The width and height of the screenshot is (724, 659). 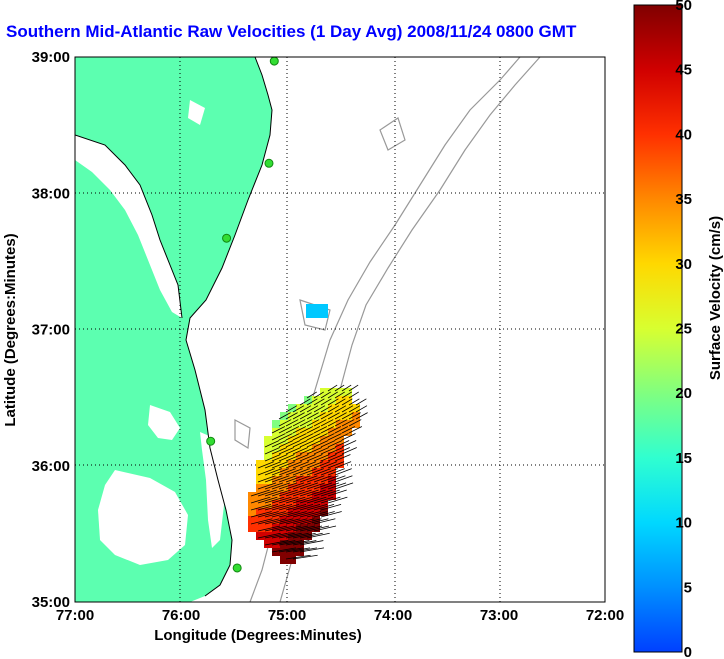 I want to click on colorbar-tick-label: 25, so click(x=683, y=329).